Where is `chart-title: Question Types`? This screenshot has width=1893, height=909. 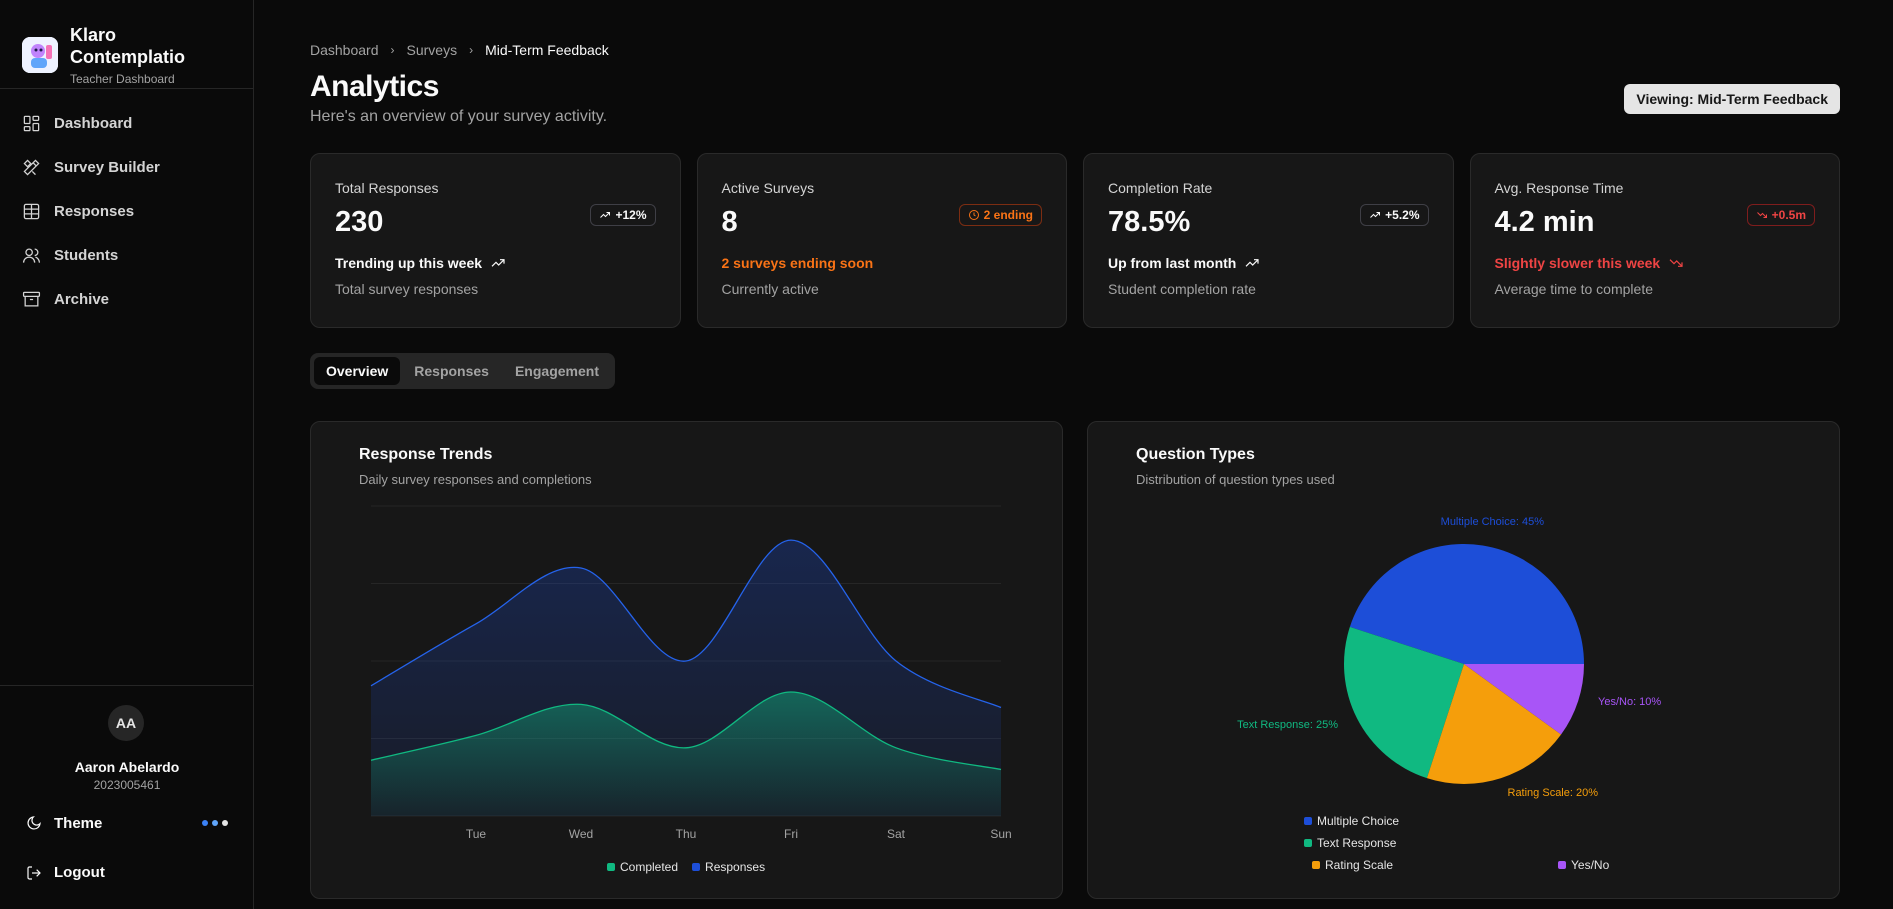 chart-title: Question Types is located at coordinates (1195, 454).